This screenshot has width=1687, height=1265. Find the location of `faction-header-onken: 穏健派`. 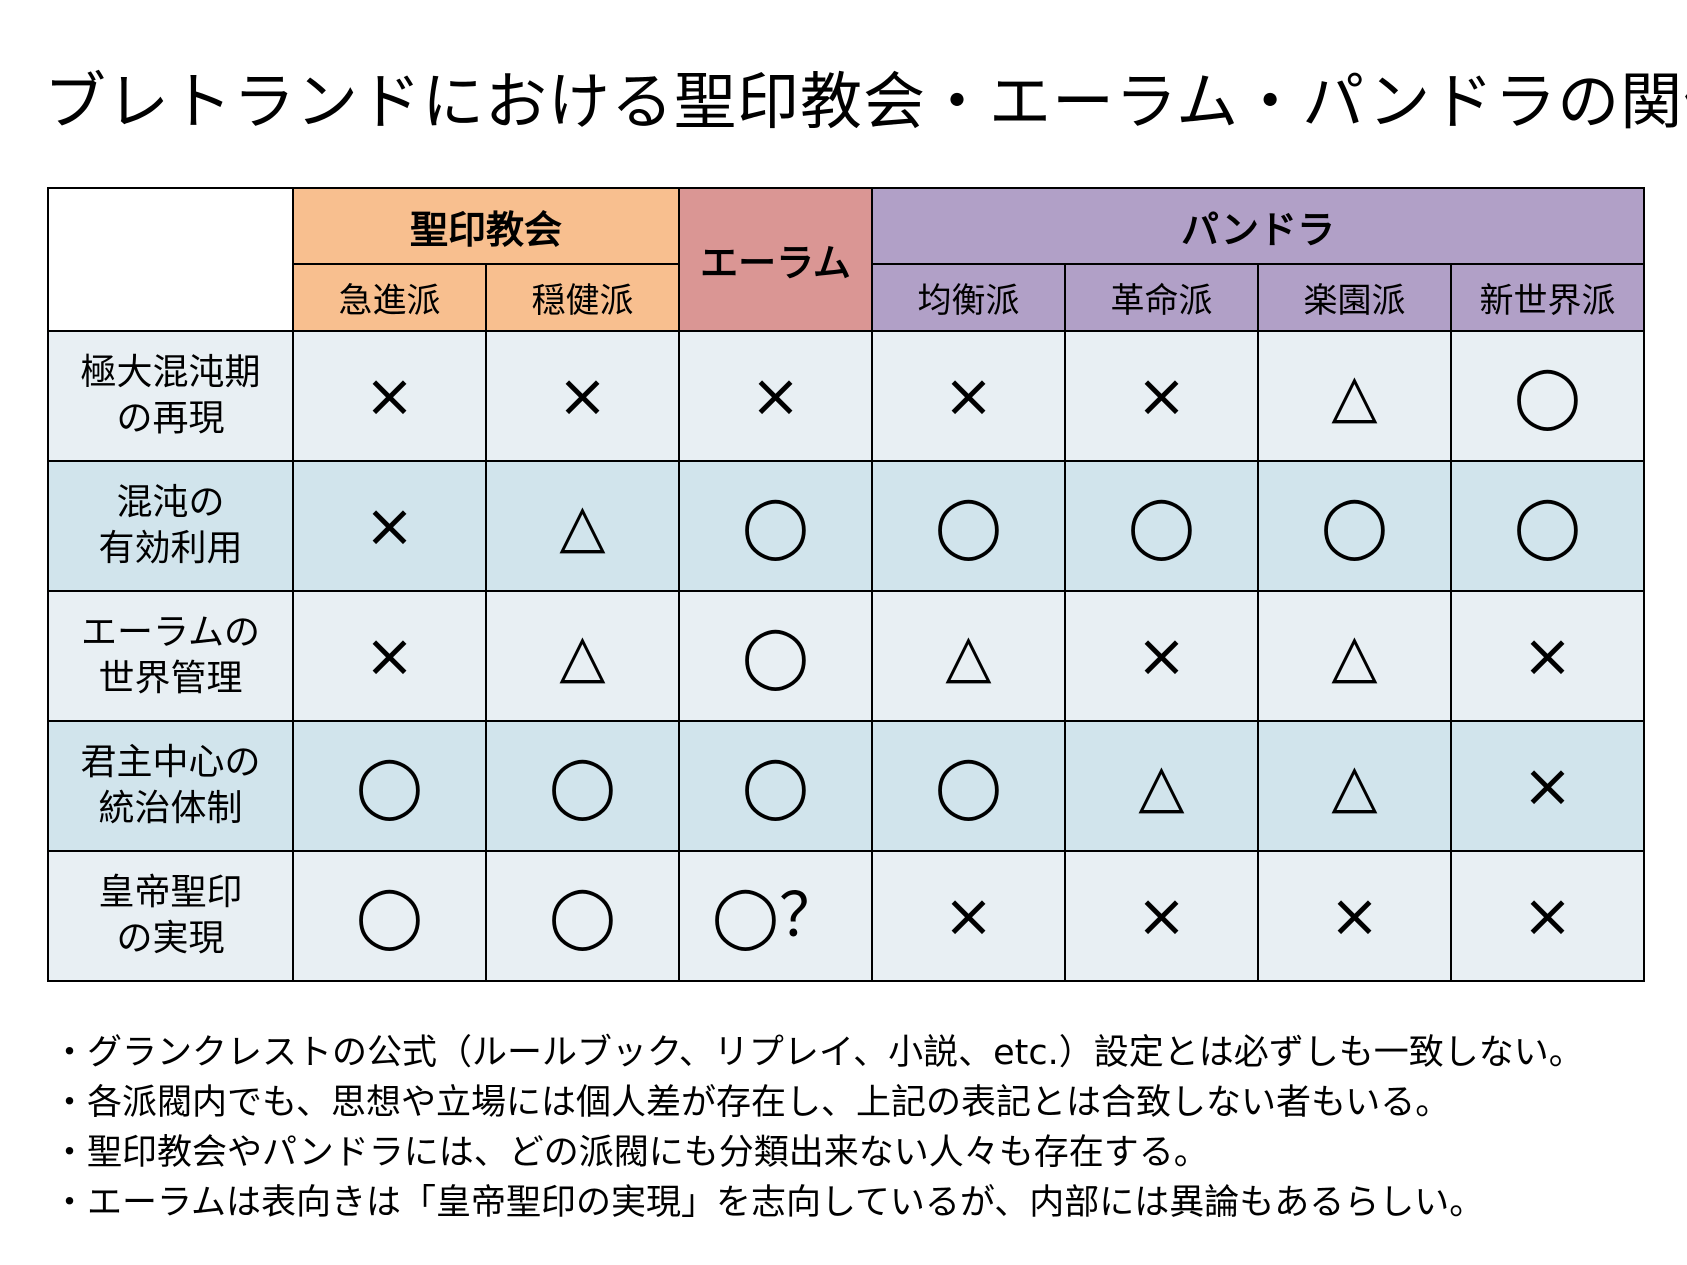

faction-header-onken: 穏健派 is located at coordinates (582, 297).